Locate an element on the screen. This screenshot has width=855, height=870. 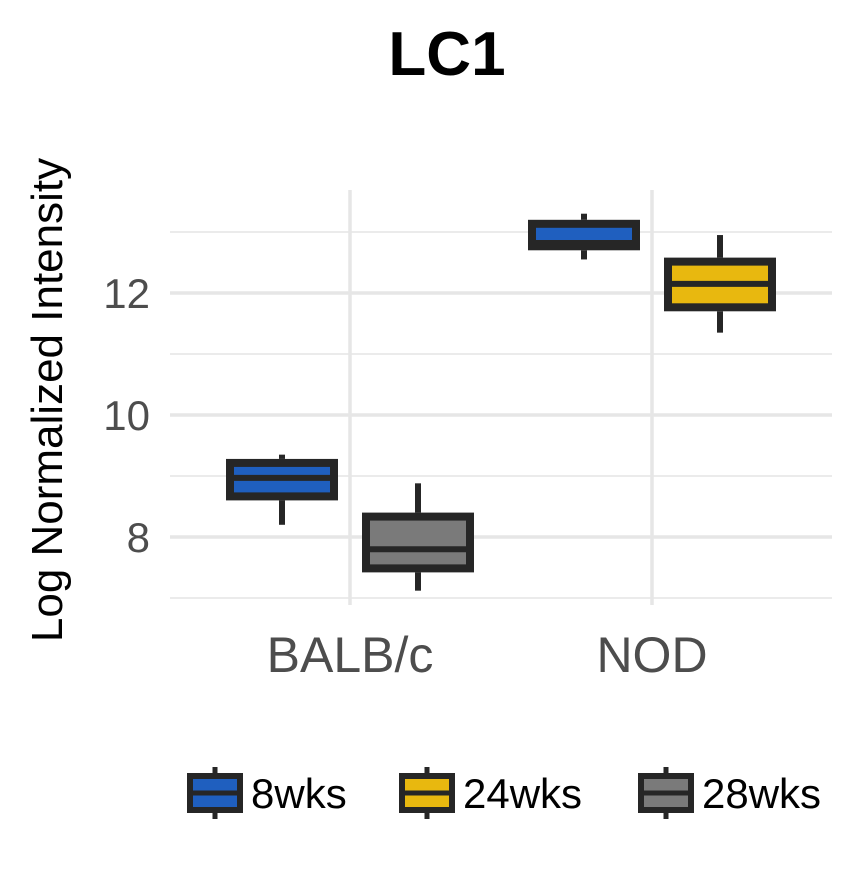
box-24wks-NOD is located at coordinates (720, 284).